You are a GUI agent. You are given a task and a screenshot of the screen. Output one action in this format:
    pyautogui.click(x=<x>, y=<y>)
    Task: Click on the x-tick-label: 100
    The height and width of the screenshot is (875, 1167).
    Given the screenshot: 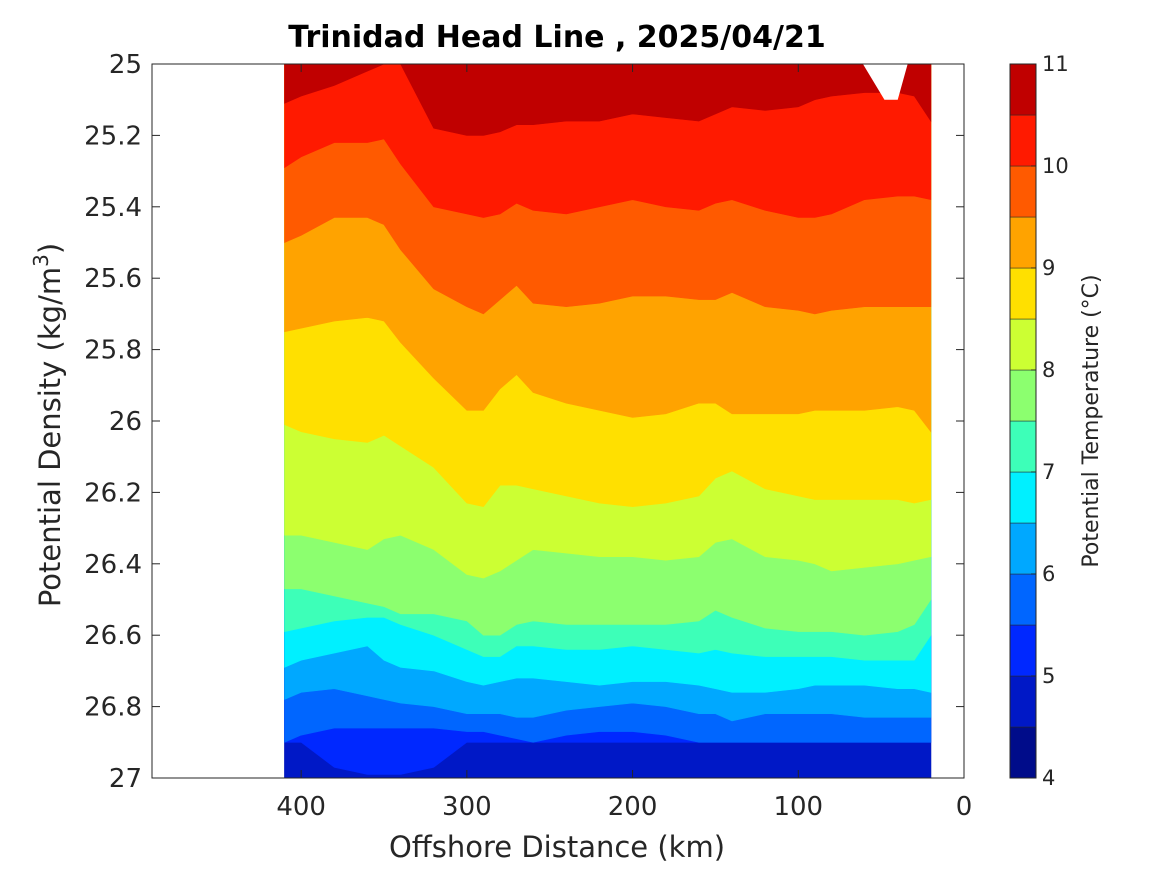 What is the action you would take?
    pyautogui.click(x=798, y=807)
    